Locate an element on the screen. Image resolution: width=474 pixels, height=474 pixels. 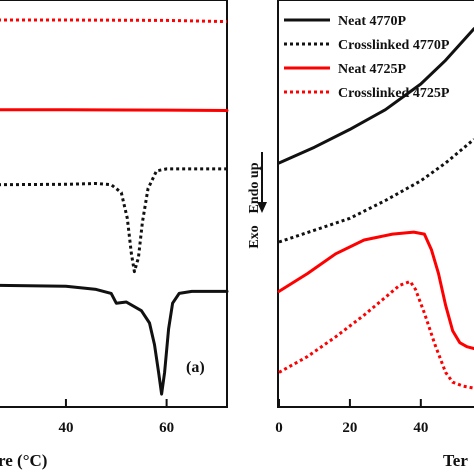
x-tick-label-b-40: 40 is located at coordinates (420, 428).